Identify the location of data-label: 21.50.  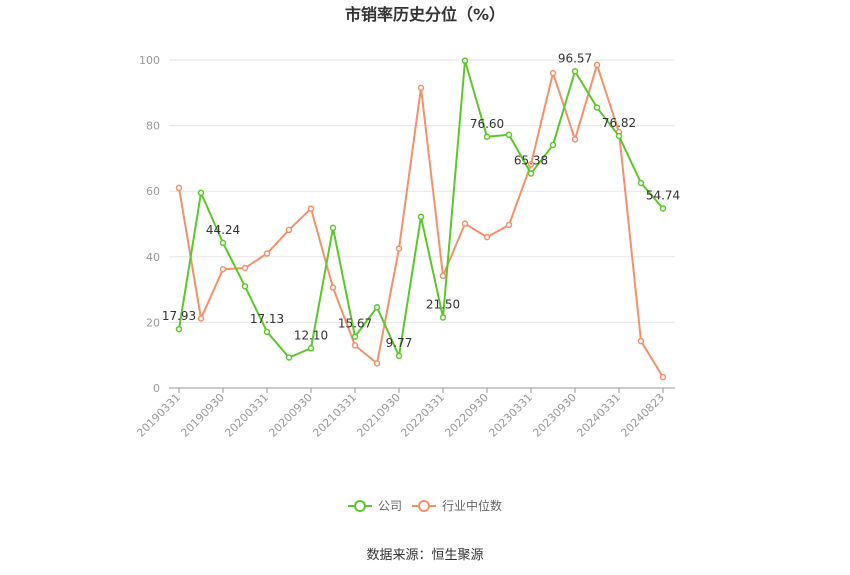
(443, 304).